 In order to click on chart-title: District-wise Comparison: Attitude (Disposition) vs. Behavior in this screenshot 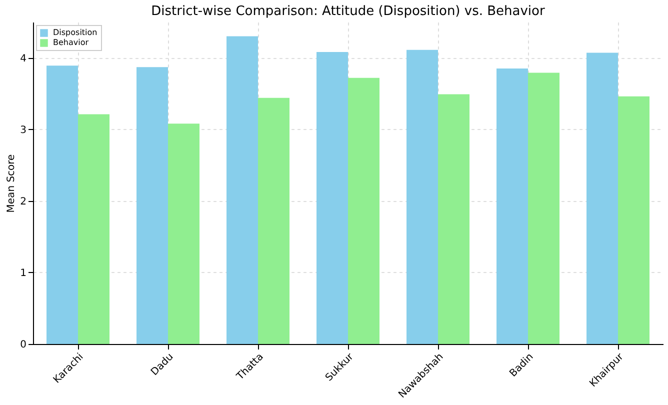, I will do `click(348, 11)`.